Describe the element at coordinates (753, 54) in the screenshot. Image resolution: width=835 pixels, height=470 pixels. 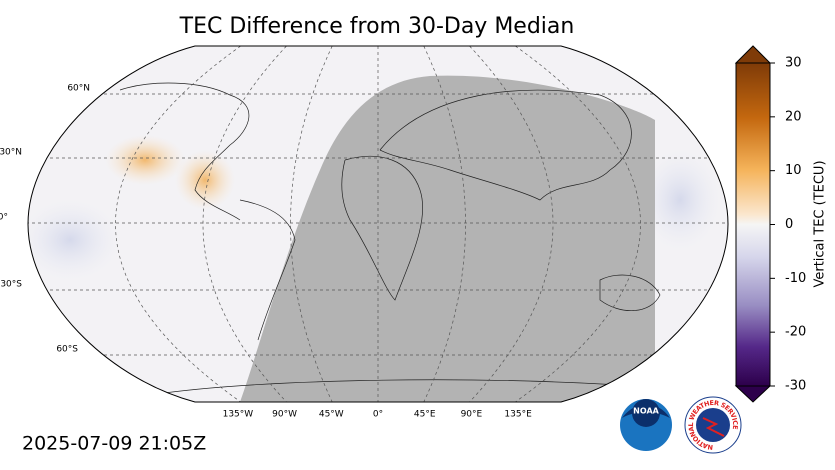
I see `colorbar-extend-max` at that location.